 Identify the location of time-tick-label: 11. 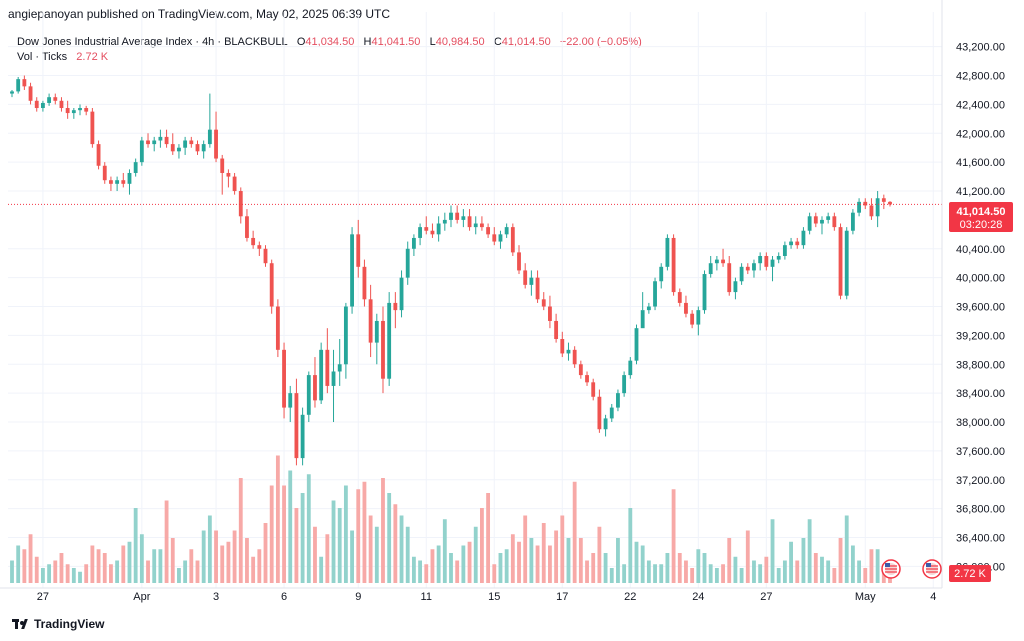
(426, 597).